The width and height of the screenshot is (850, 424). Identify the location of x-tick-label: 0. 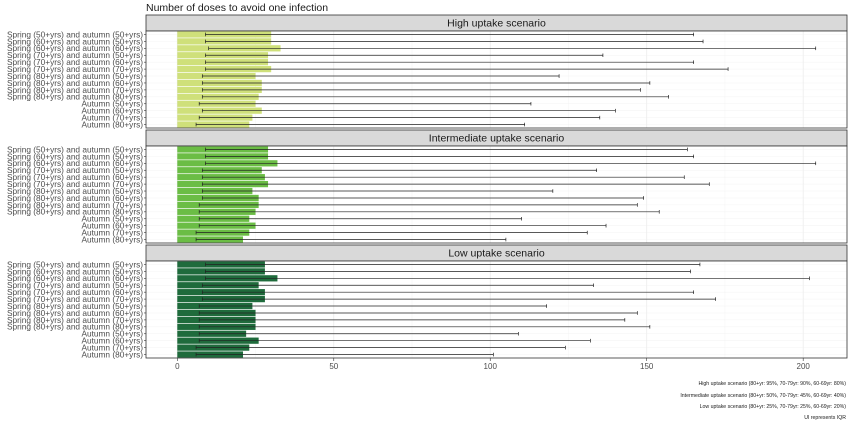
(177, 366).